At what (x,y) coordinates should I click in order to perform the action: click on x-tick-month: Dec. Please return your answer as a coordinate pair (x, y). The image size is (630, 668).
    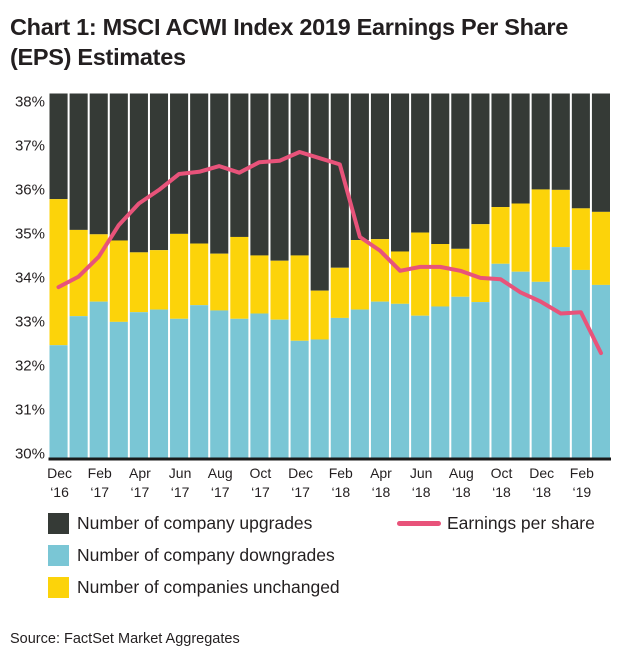
    Looking at the image, I should click on (541, 473).